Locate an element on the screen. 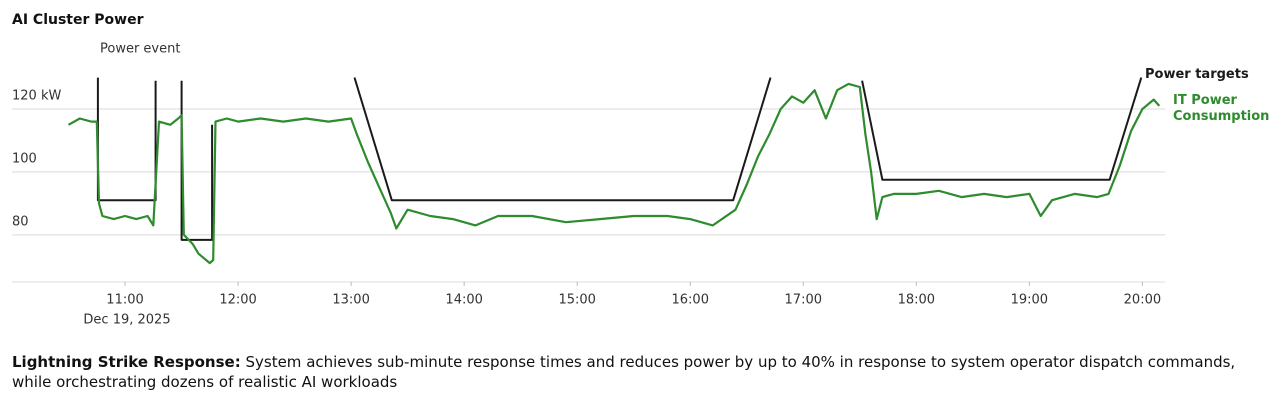 The width and height of the screenshot is (1282, 404). y-tick-label: 120 kW is located at coordinates (36, 96).